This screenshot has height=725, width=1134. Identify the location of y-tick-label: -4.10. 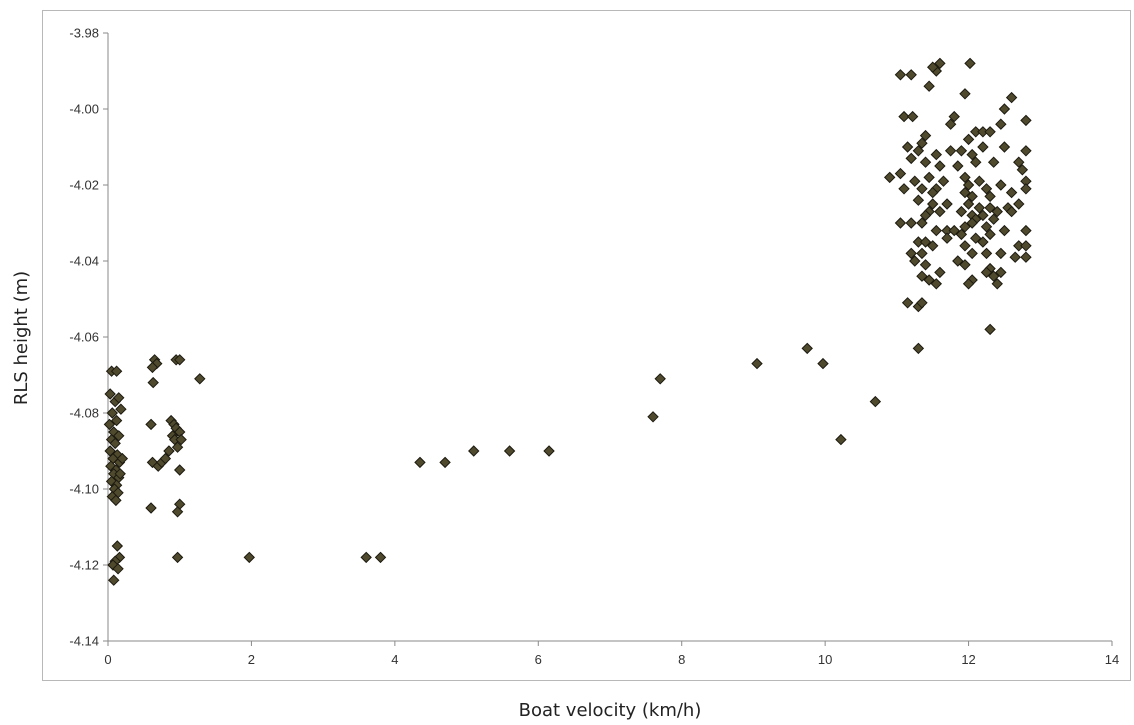
(84, 489).